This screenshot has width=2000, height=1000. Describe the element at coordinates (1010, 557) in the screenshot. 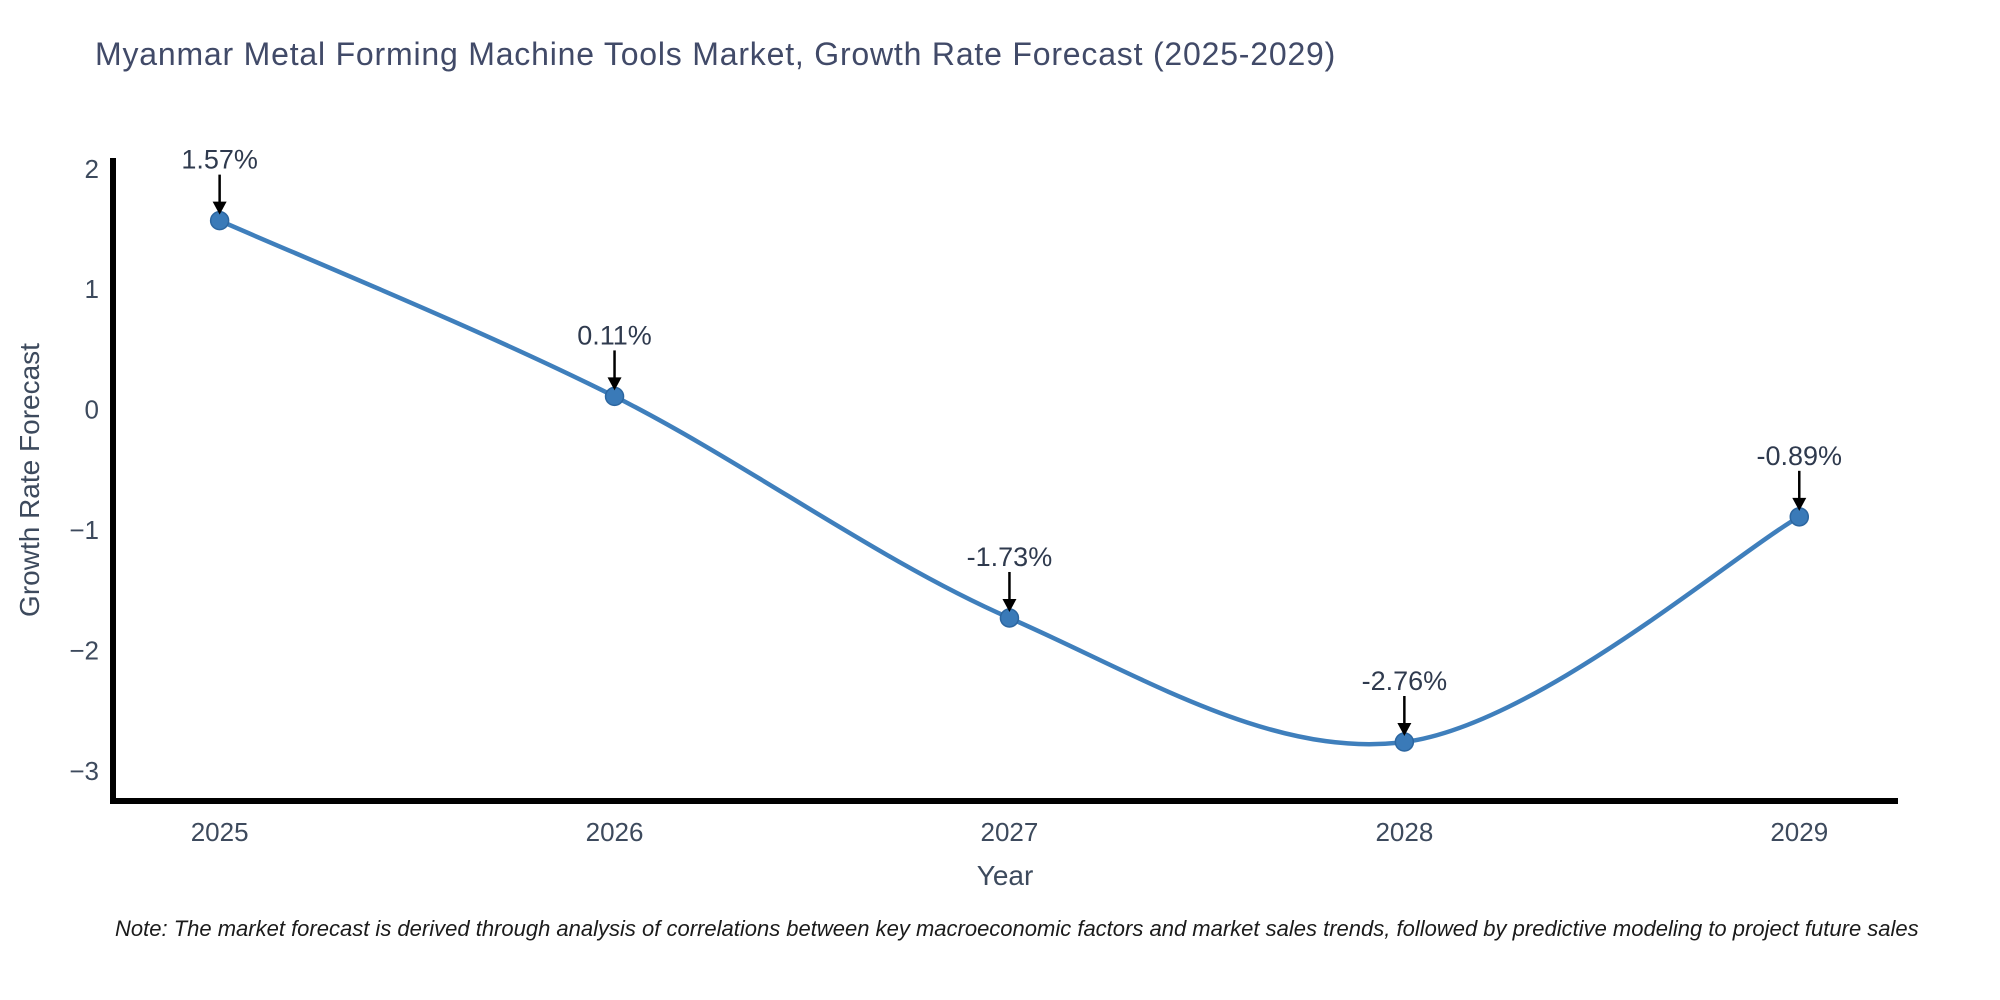

I see `data-point-label: -1.73%` at that location.